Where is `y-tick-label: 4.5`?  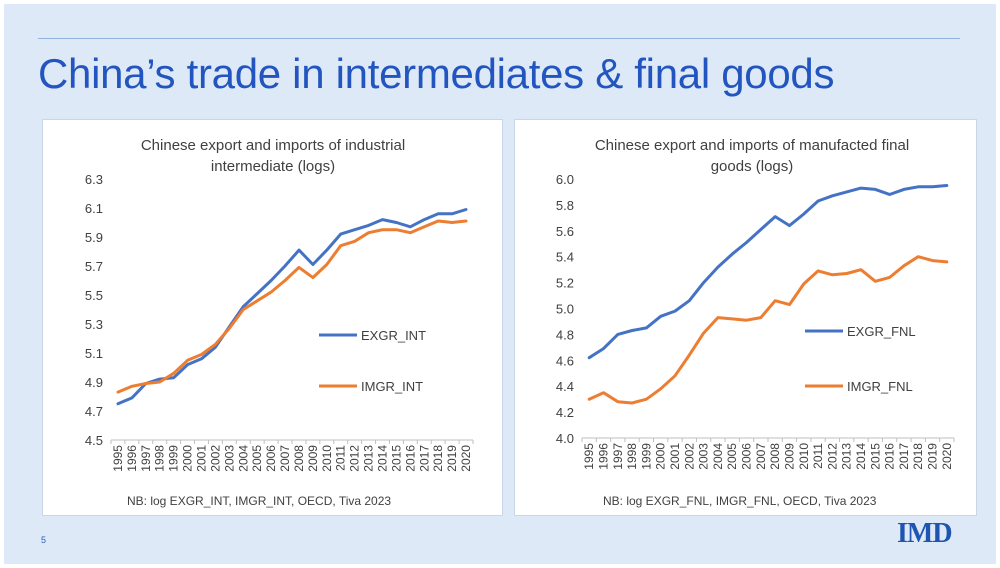
y-tick-label: 4.5 is located at coordinates (94, 440).